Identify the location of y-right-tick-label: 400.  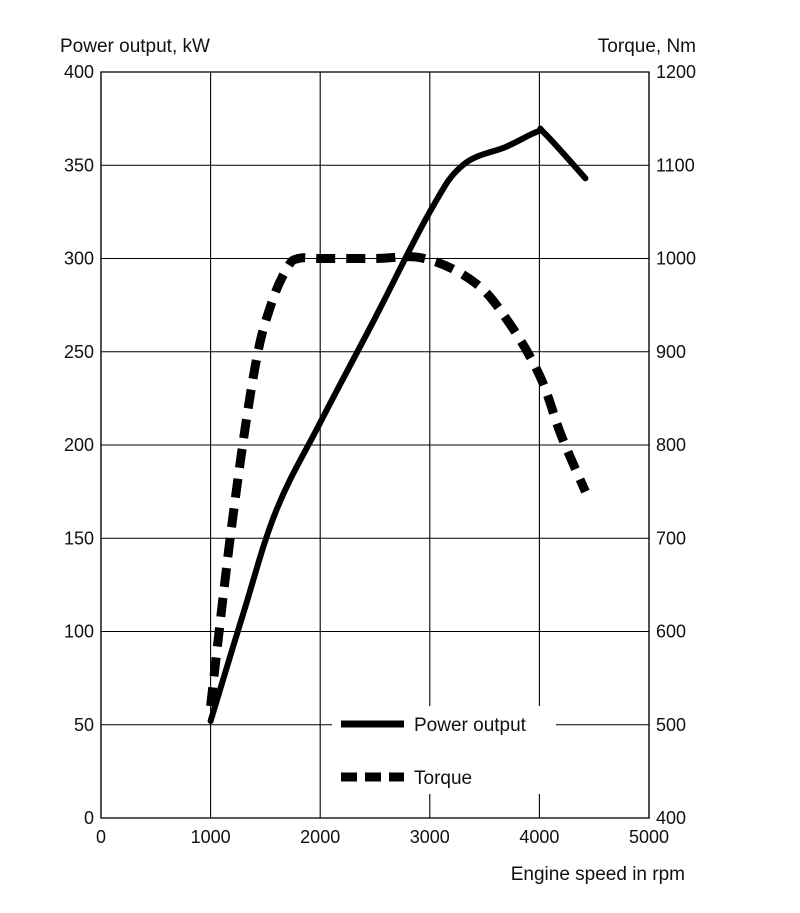
(671, 818).